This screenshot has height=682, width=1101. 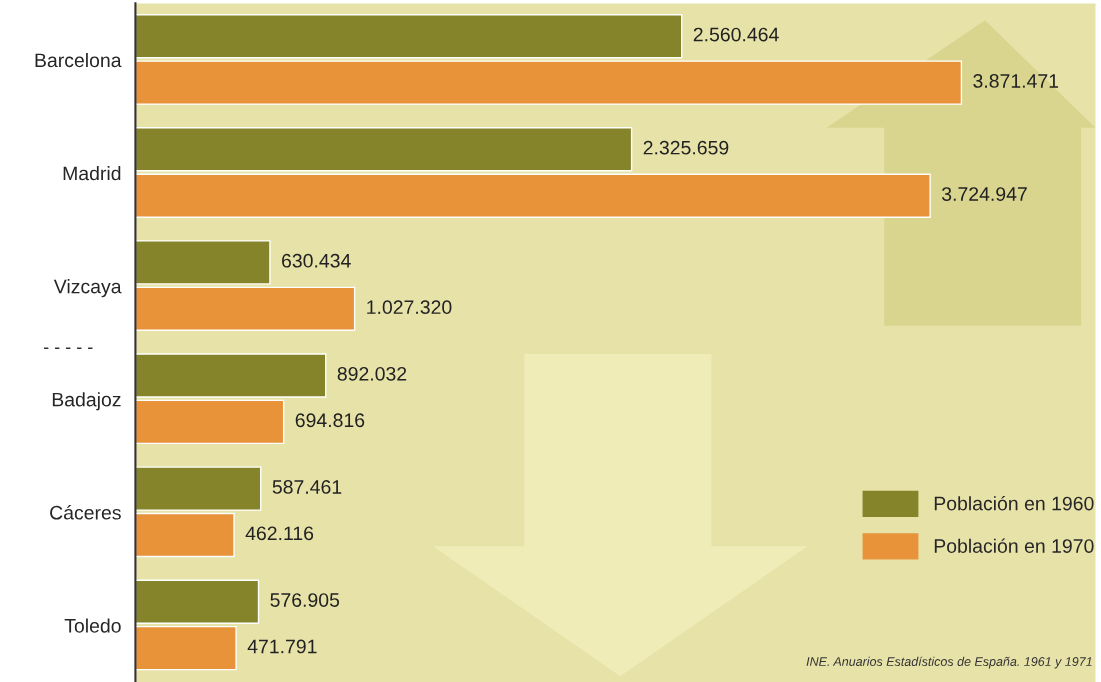 What do you see at coordinates (736, 34) in the screenshot?
I see `data-label: 2.560.464` at bounding box center [736, 34].